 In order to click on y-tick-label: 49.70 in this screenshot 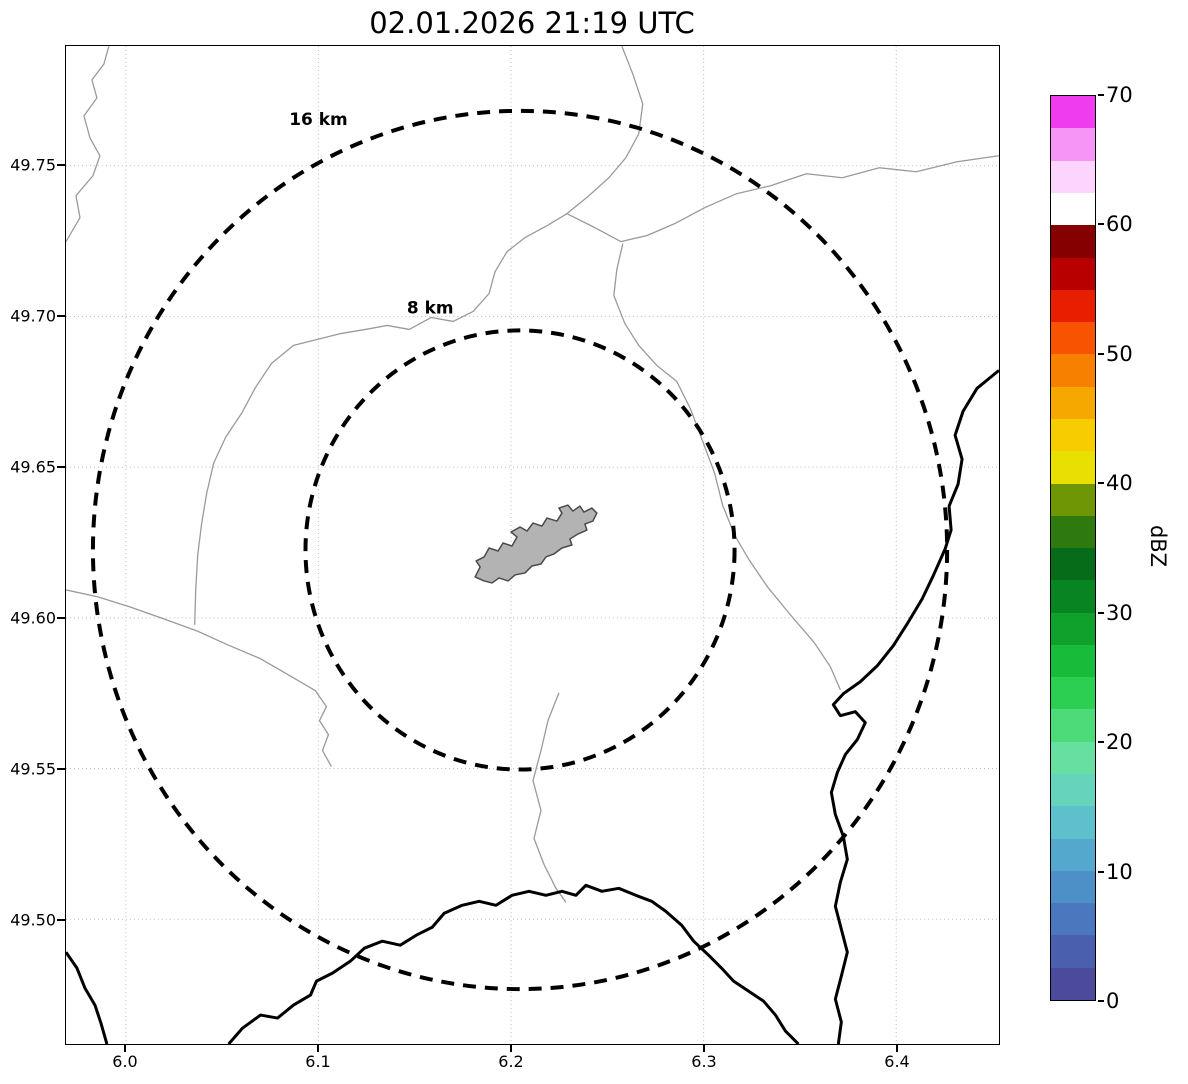, I will do `click(33, 316)`.